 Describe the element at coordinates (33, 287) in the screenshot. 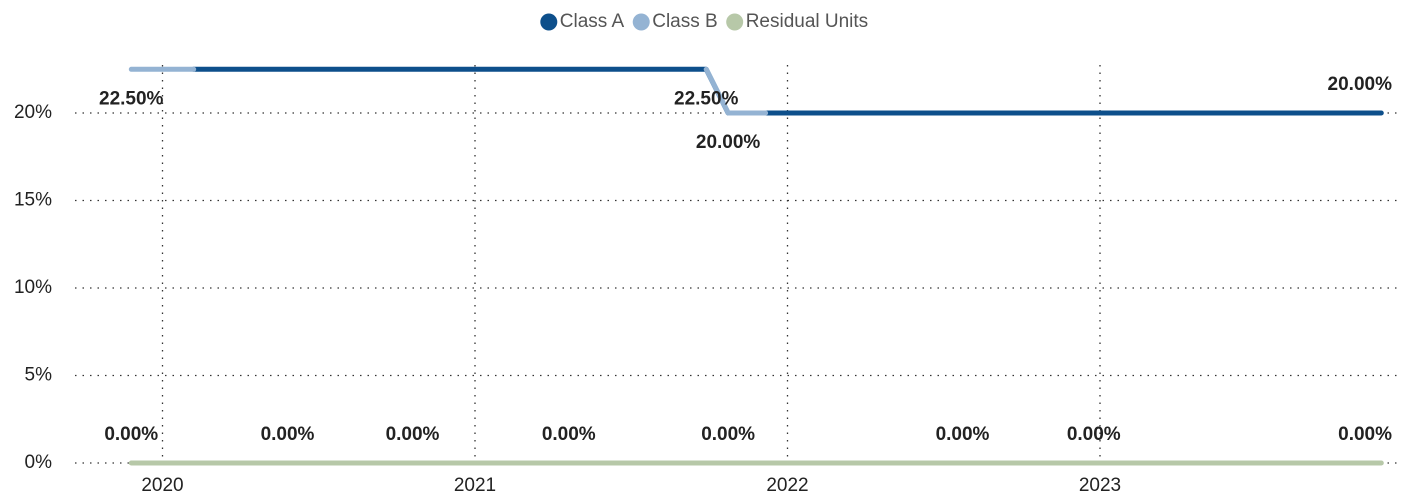

I see `y-tick-label: 10%` at that location.